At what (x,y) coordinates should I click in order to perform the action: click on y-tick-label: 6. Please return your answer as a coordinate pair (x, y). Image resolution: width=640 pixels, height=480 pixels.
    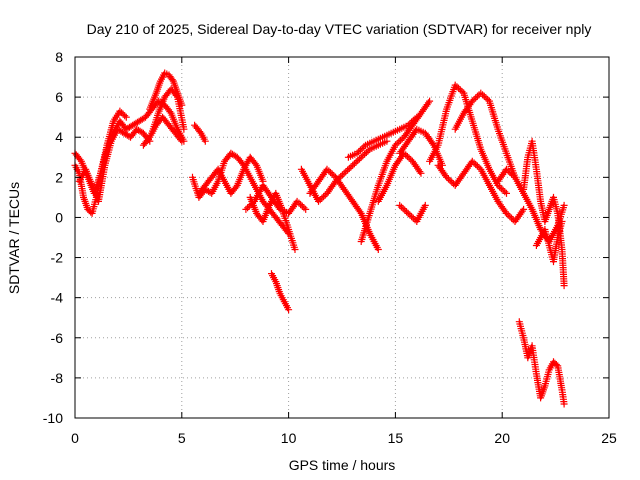
    Looking at the image, I should click on (59, 97).